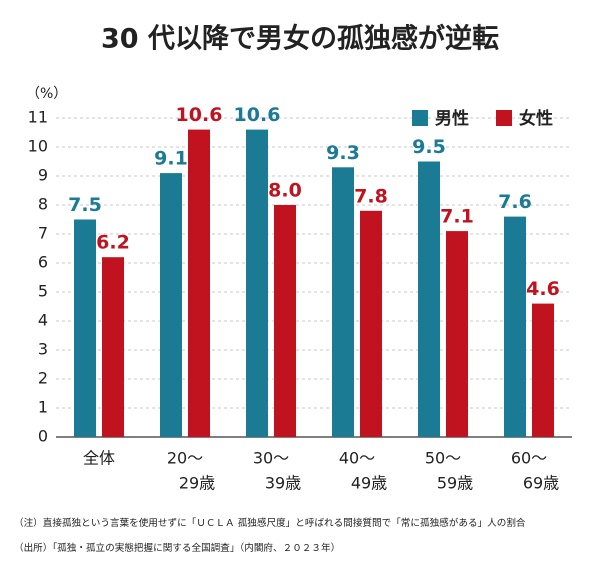 The image size is (600, 561). I want to click on value-label: 7.6, so click(515, 202).